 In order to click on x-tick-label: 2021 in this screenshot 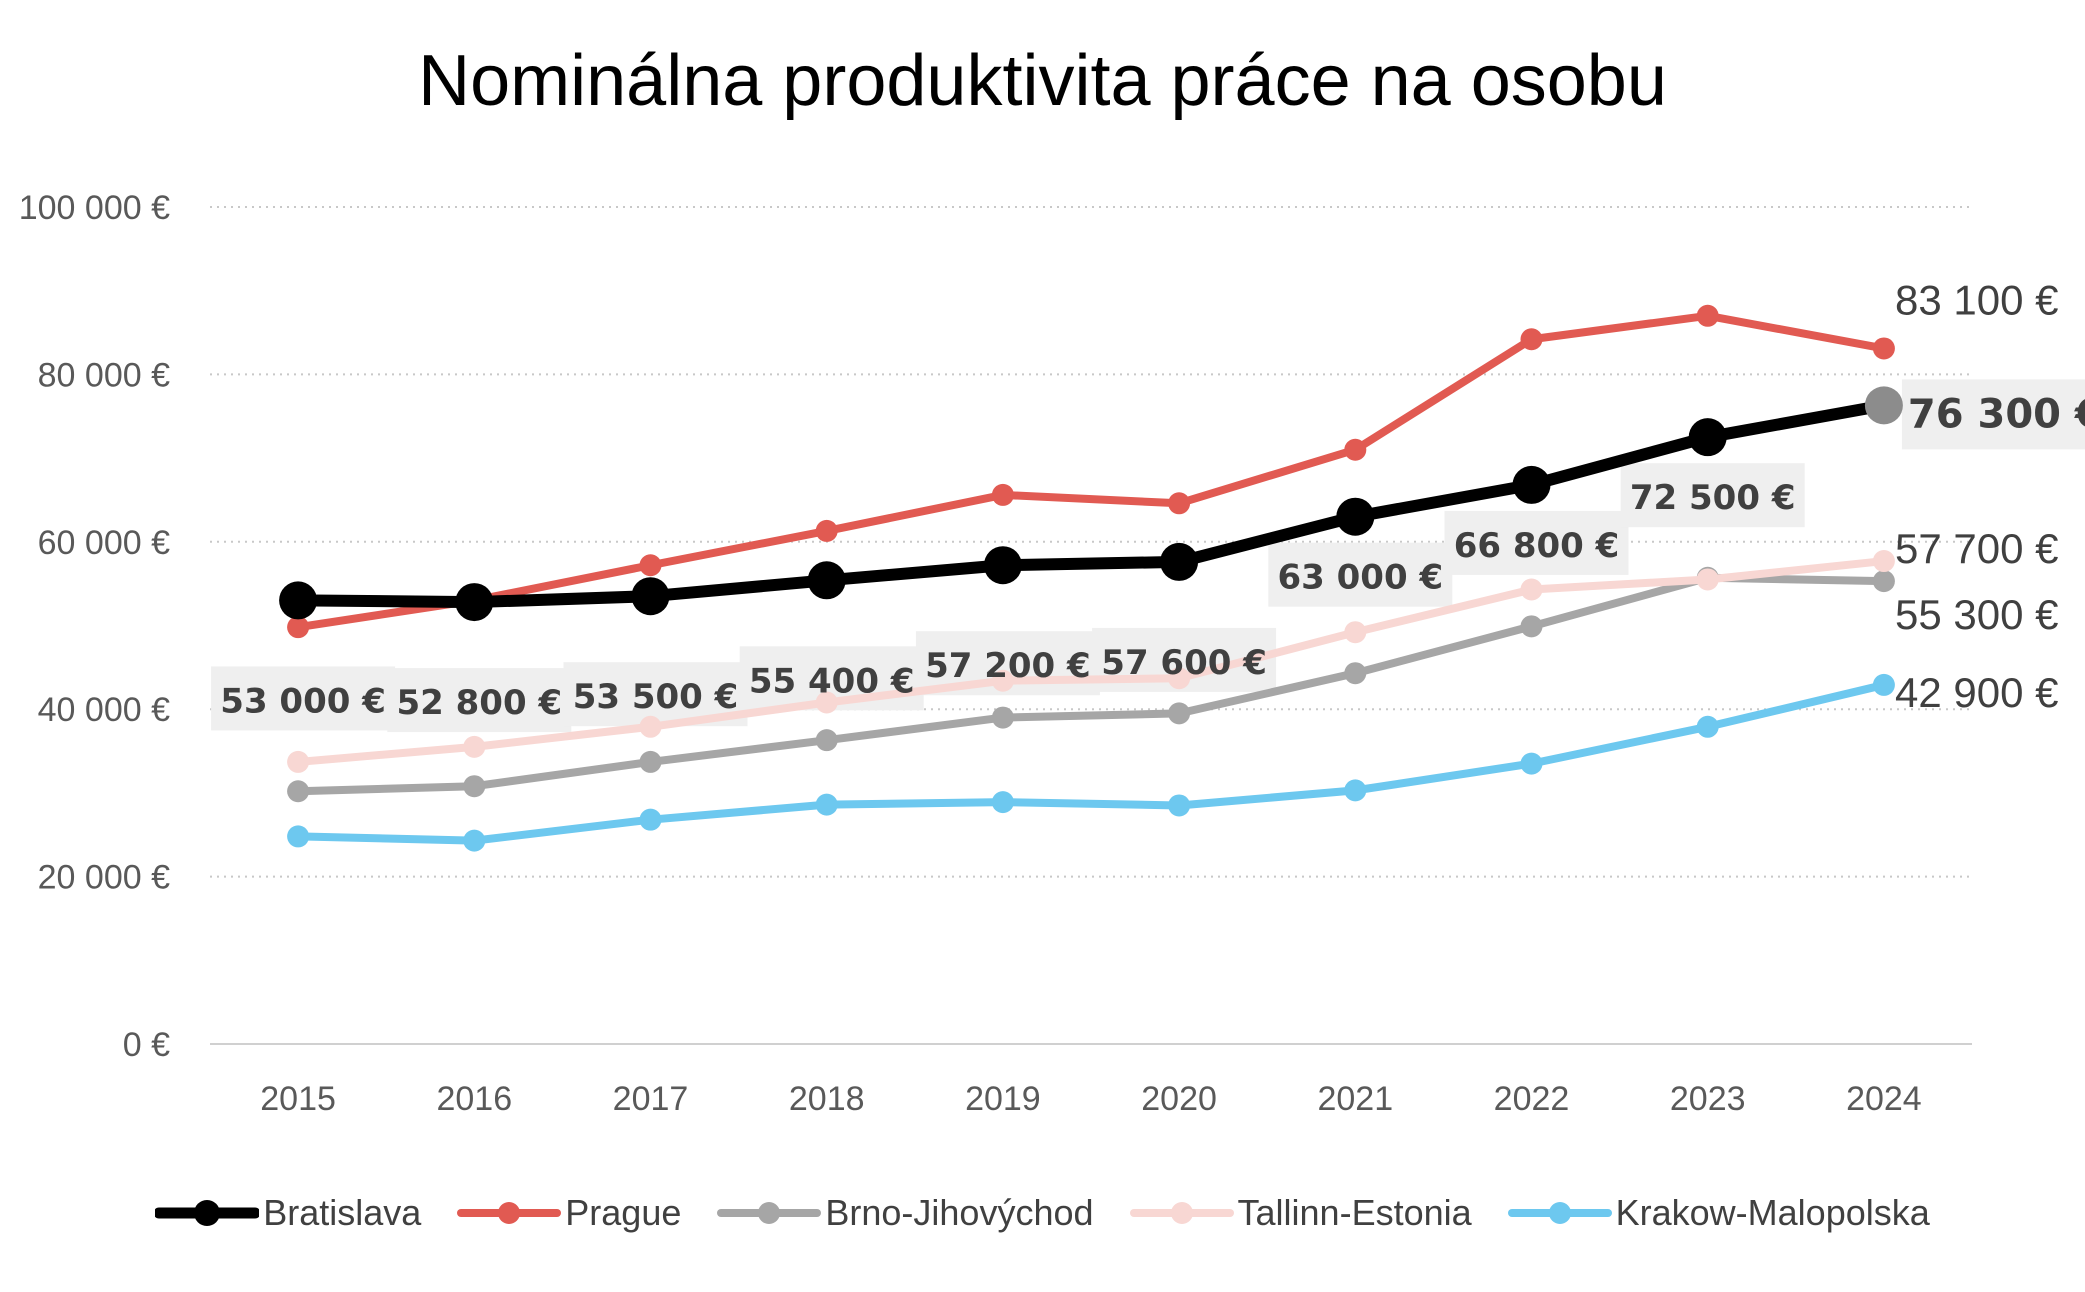, I will do `click(1355, 1099)`.